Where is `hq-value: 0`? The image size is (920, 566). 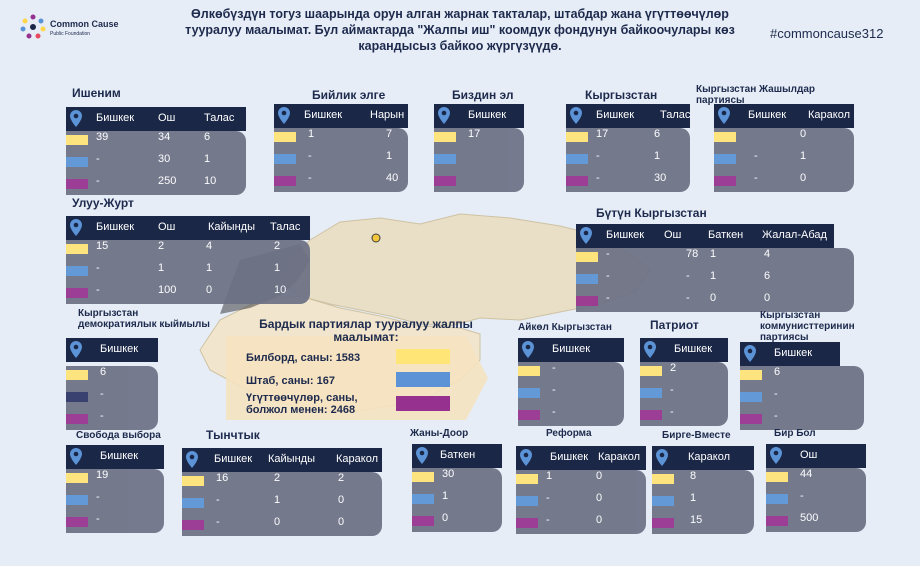
hq-value: 0 is located at coordinates (341, 500).